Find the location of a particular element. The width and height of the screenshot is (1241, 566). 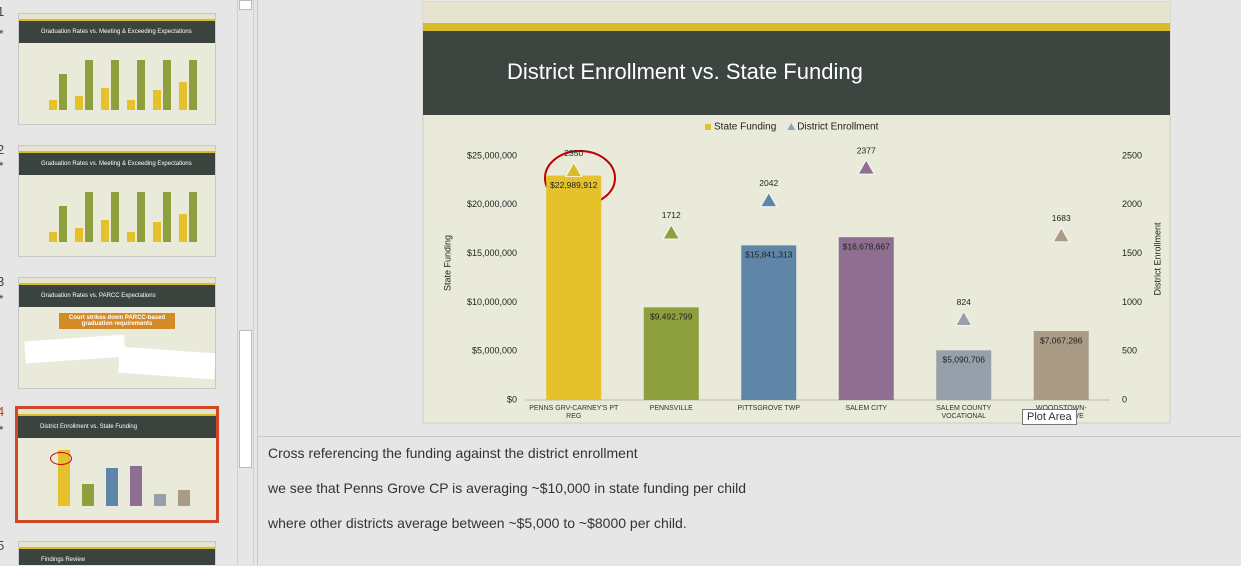

marker-value-label: 2377 is located at coordinates (866, 150).